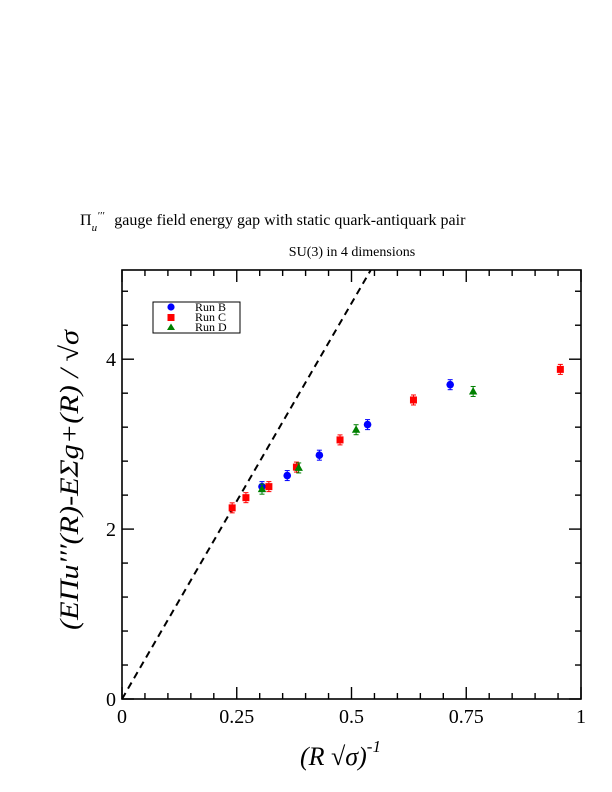  I want to click on x-tick-label: 1, so click(581, 717).